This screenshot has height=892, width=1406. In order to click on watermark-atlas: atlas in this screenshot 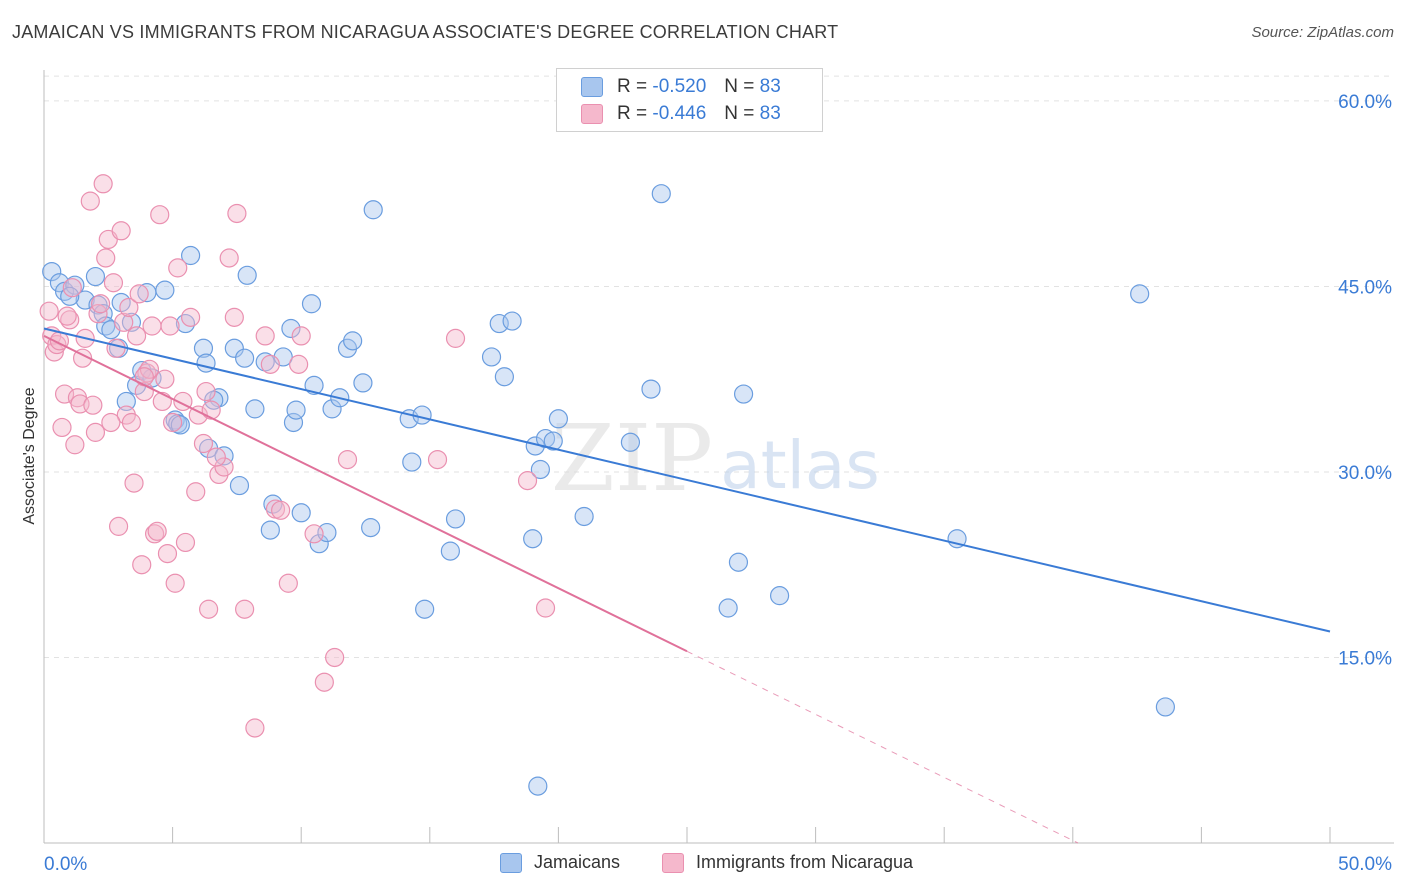, I will do `click(800, 465)`.